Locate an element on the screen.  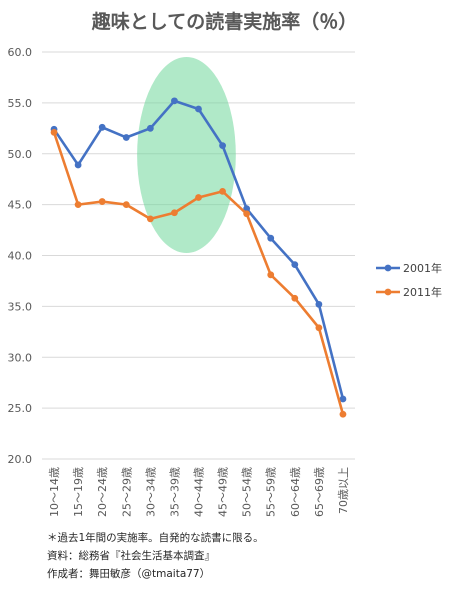
footnote: ＊過去1年間の実施率。自発的な読書に限る。 is located at coordinates (155, 537).